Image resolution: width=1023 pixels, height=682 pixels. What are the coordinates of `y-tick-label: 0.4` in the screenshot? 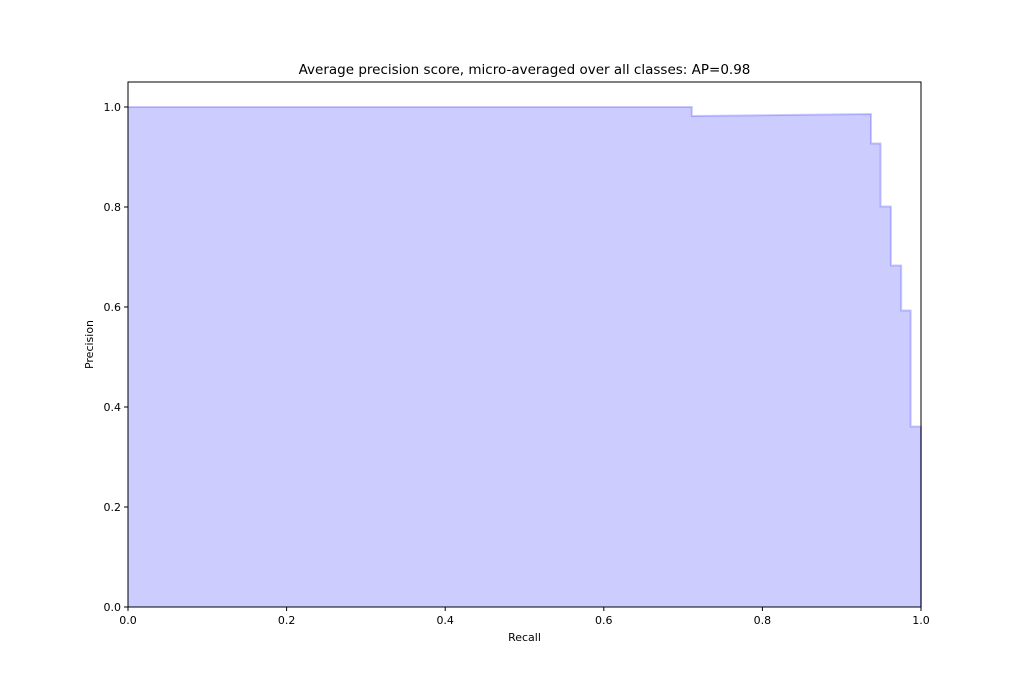 It's located at (113, 407).